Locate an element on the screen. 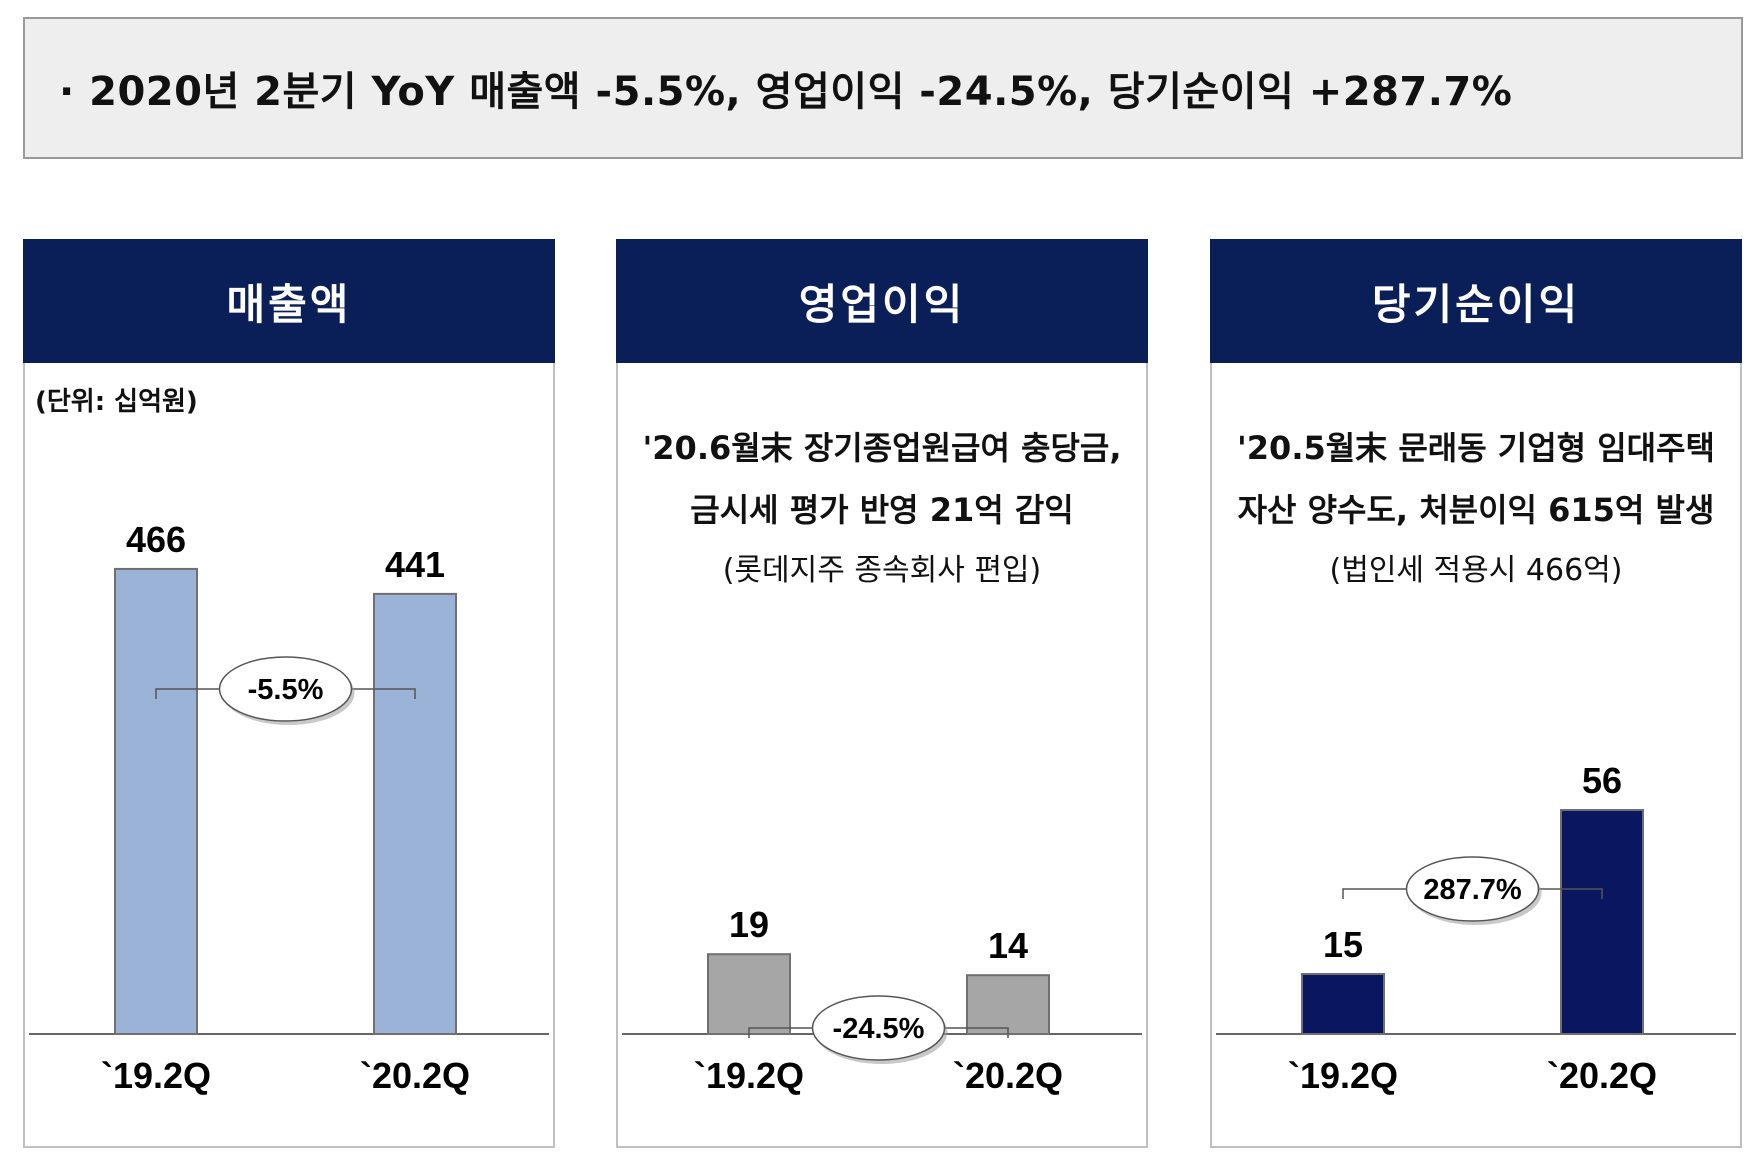 Image resolution: width=1760 pixels, height=1168 pixels. value-label: 19 is located at coordinates (749, 924).